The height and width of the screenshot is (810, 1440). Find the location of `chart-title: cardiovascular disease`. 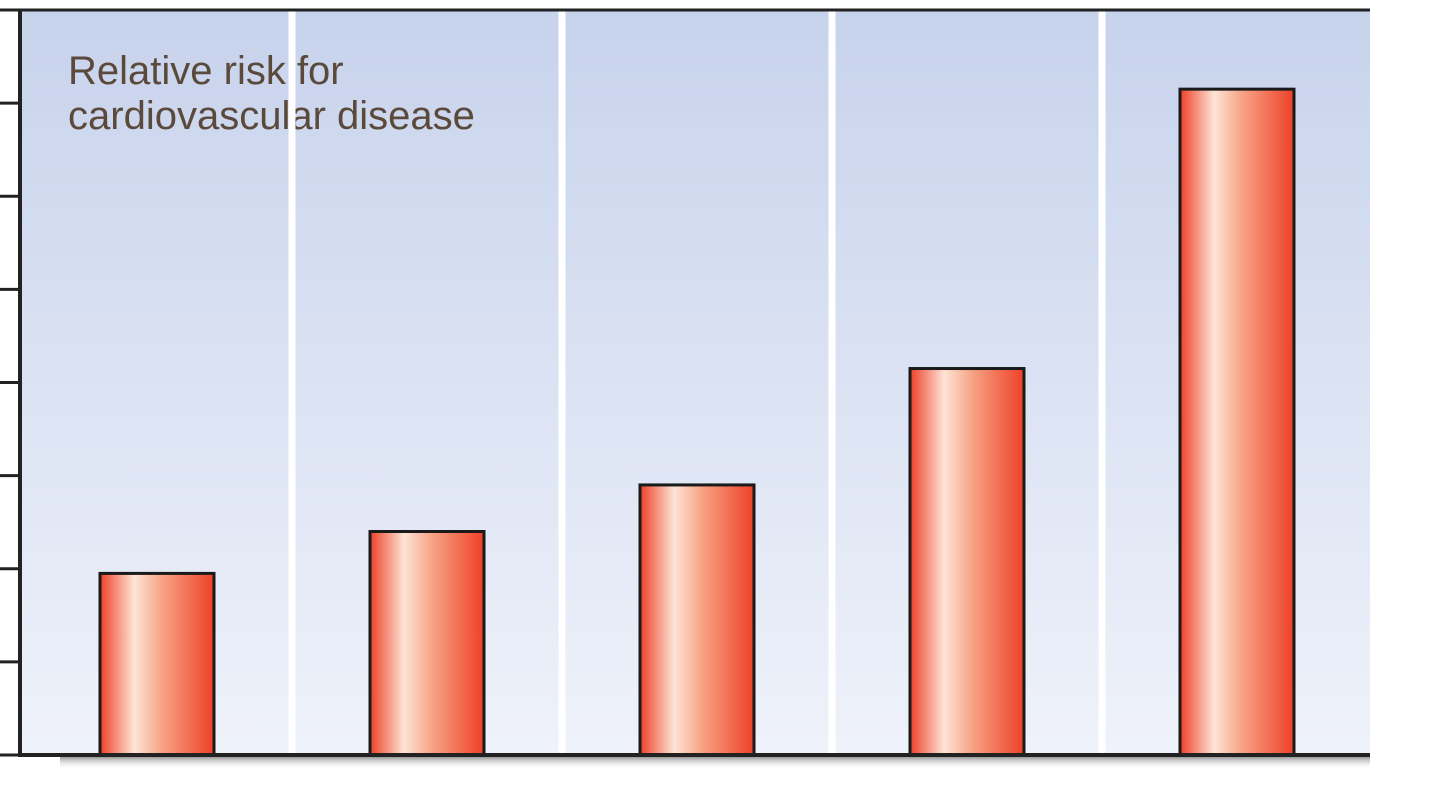

chart-title: cardiovascular disease is located at coordinates (271, 116).